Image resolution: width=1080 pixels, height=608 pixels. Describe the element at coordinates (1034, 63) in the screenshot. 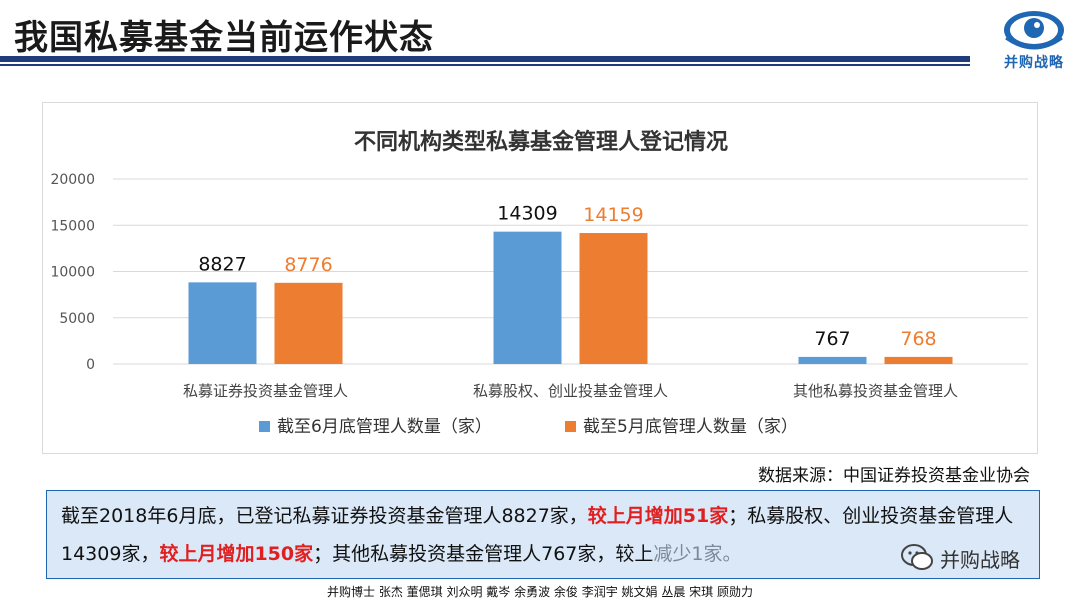

I see `logo-text: 并购战略` at that location.